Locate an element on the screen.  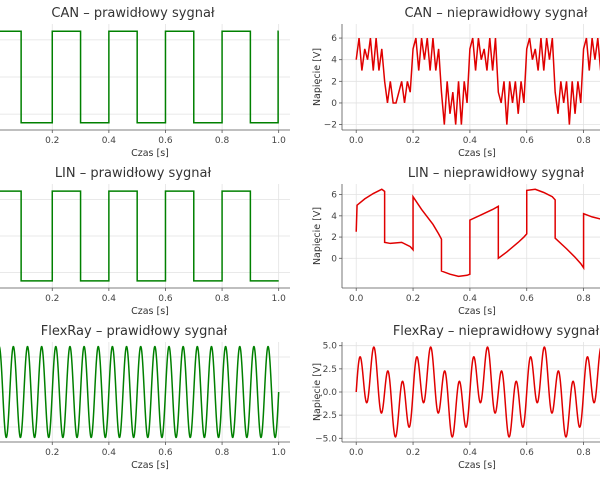
chart-title: LIN – nieprawidłowy sygnał is located at coordinates (496, 173).